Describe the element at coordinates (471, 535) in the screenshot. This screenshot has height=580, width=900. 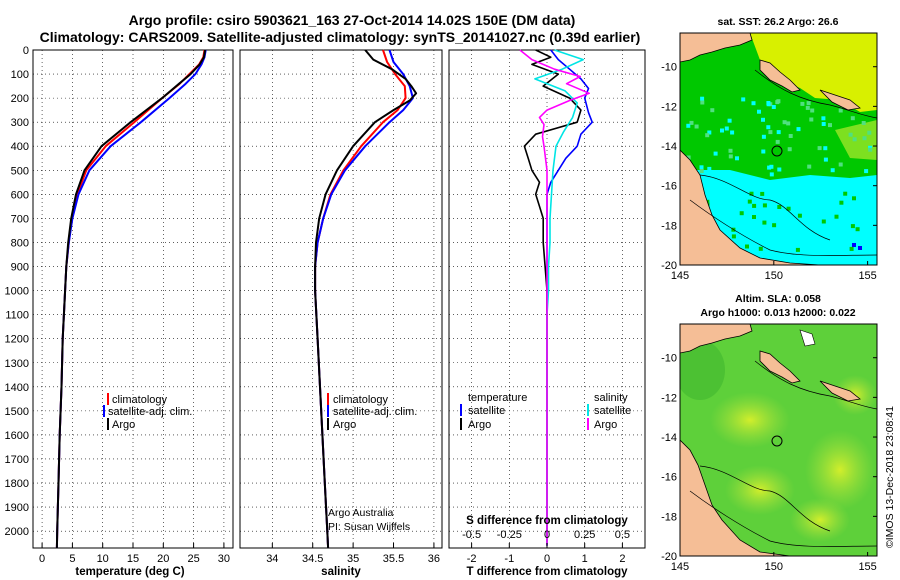
I see `x-top-tick-label: -0.5` at that location.